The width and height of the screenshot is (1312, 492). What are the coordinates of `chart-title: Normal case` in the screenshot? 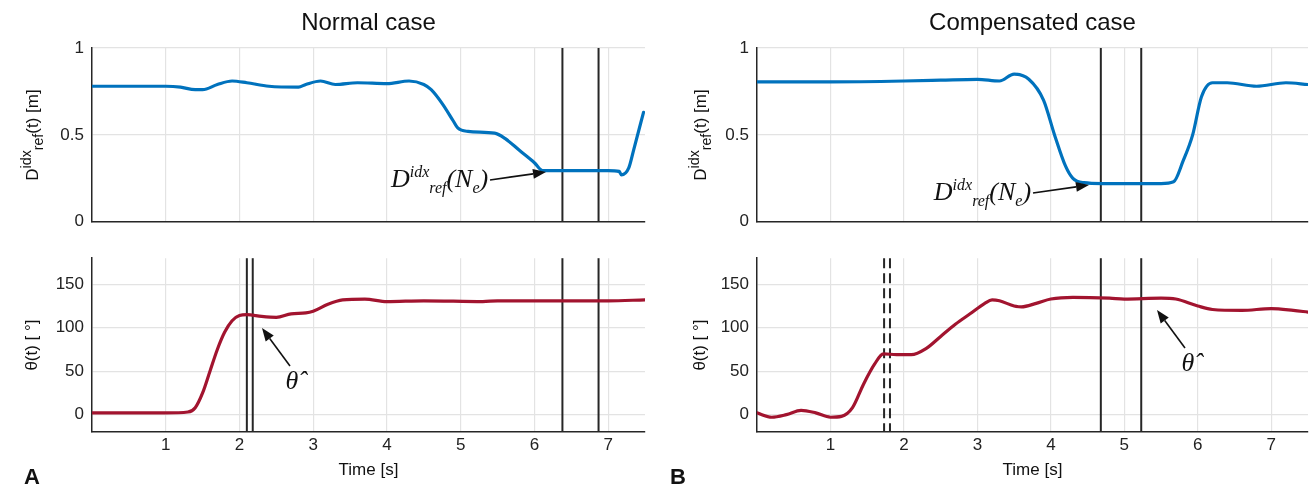 It's located at (368, 22).